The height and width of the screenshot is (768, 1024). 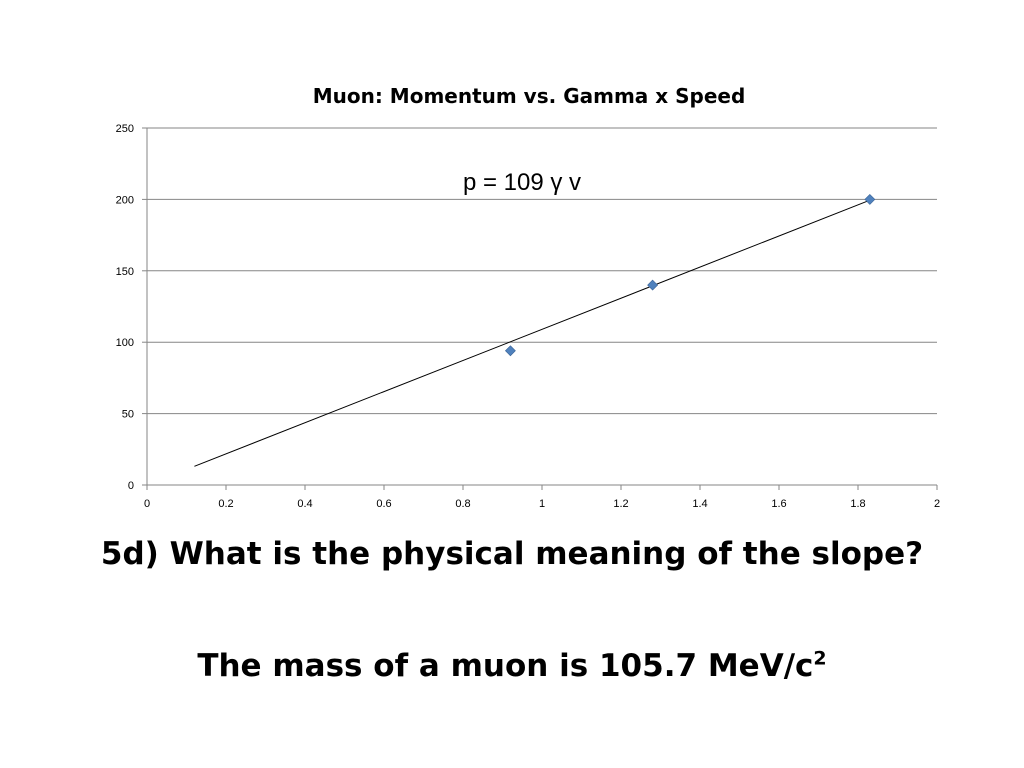 I want to click on chart-title: Muon: Momentum vs. Gamma x Speed, so click(x=529, y=96).